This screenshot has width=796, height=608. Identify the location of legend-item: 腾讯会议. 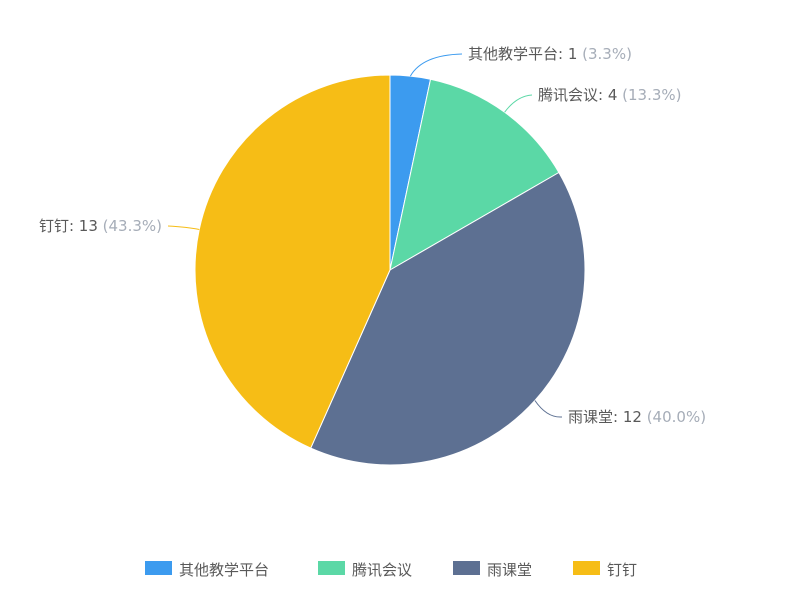
(365, 570).